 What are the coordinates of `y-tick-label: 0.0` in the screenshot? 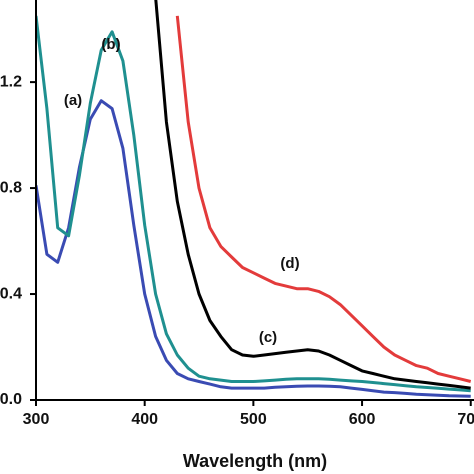 It's located at (11, 399).